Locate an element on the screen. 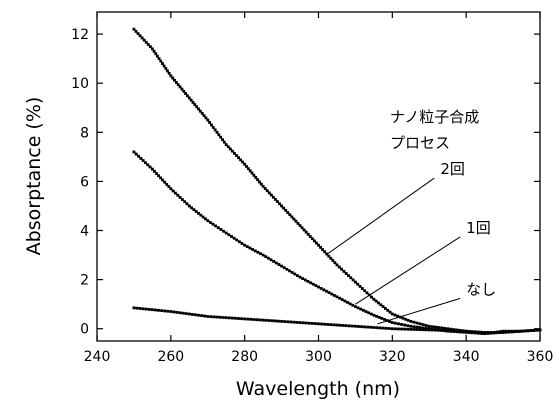  legend-heading-line-1: ナノ粒子合成 is located at coordinates (434, 117).